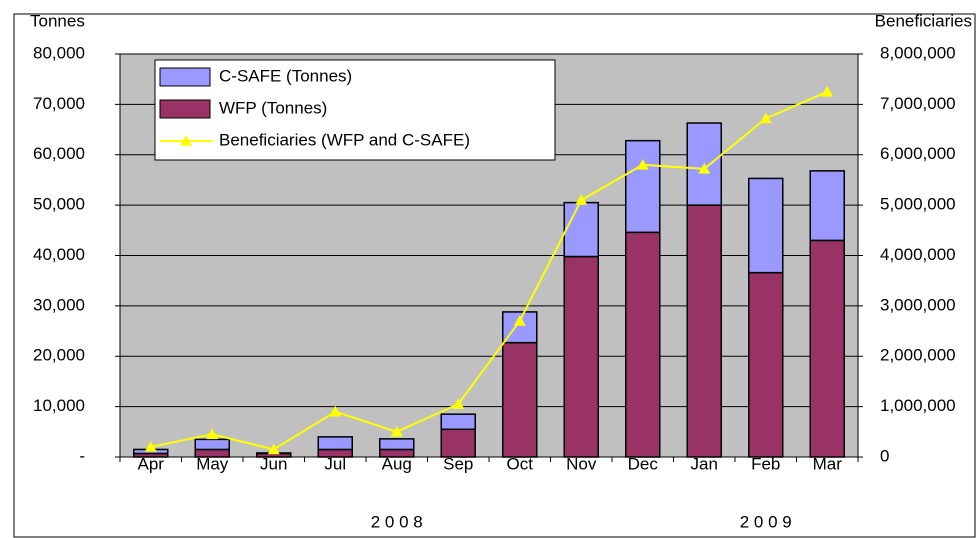  What do you see at coordinates (82, 455) in the screenshot?
I see `y-tick-label: -` at bounding box center [82, 455].